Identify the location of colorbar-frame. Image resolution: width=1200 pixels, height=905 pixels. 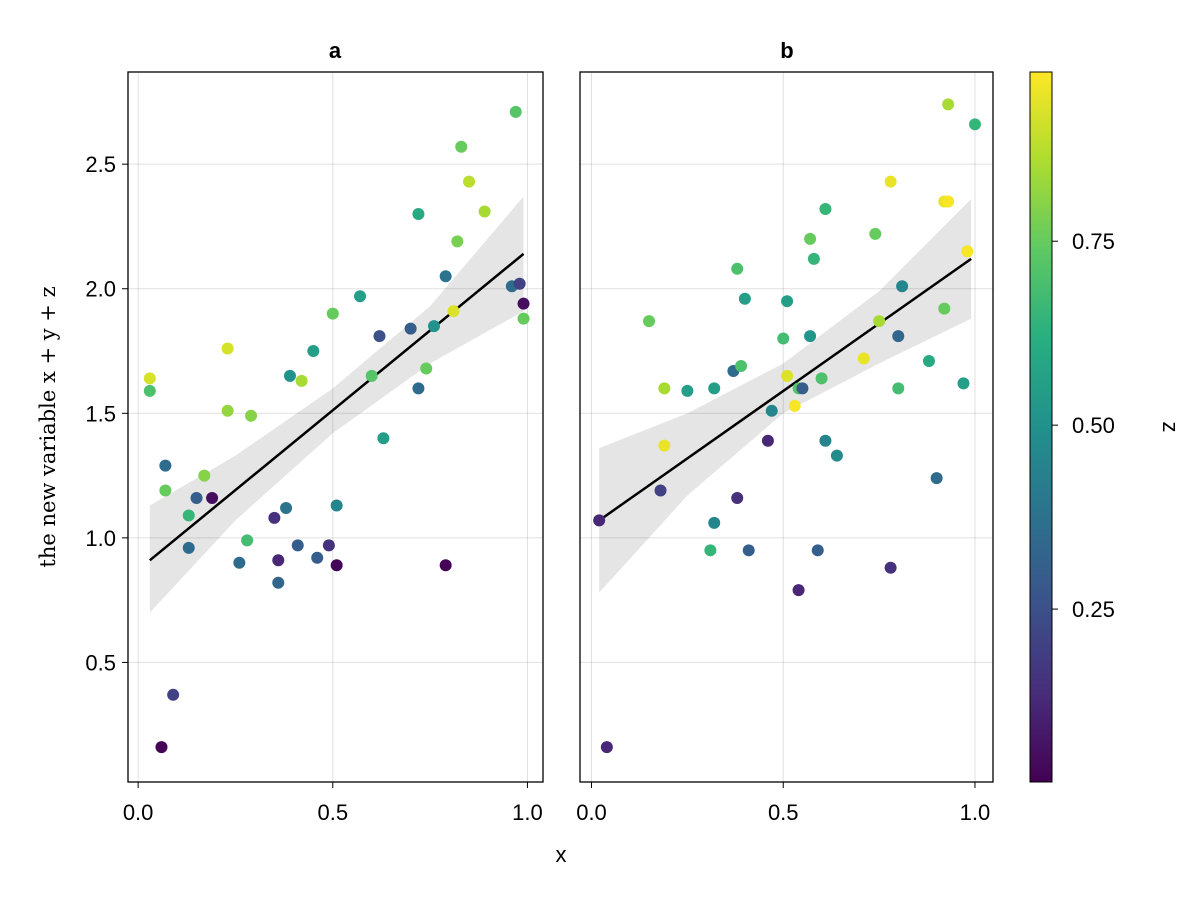
(1041, 427).